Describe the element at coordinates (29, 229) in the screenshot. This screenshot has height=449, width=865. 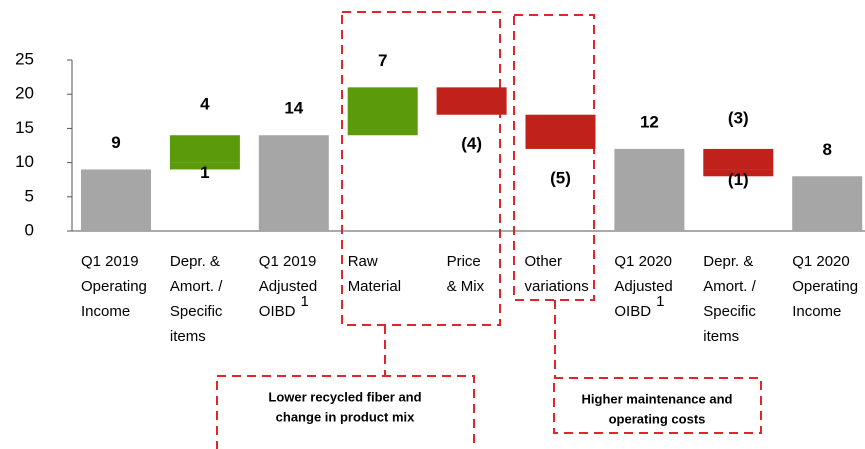
I see `y-tick-label: 0` at that location.